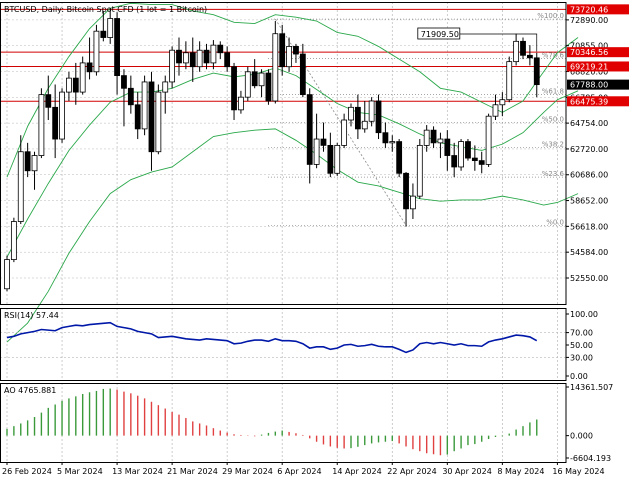 The height and width of the screenshot is (480, 640). Describe the element at coordinates (589, 20) in the screenshot. I see `price-tick-label: 72890.00` at that location.